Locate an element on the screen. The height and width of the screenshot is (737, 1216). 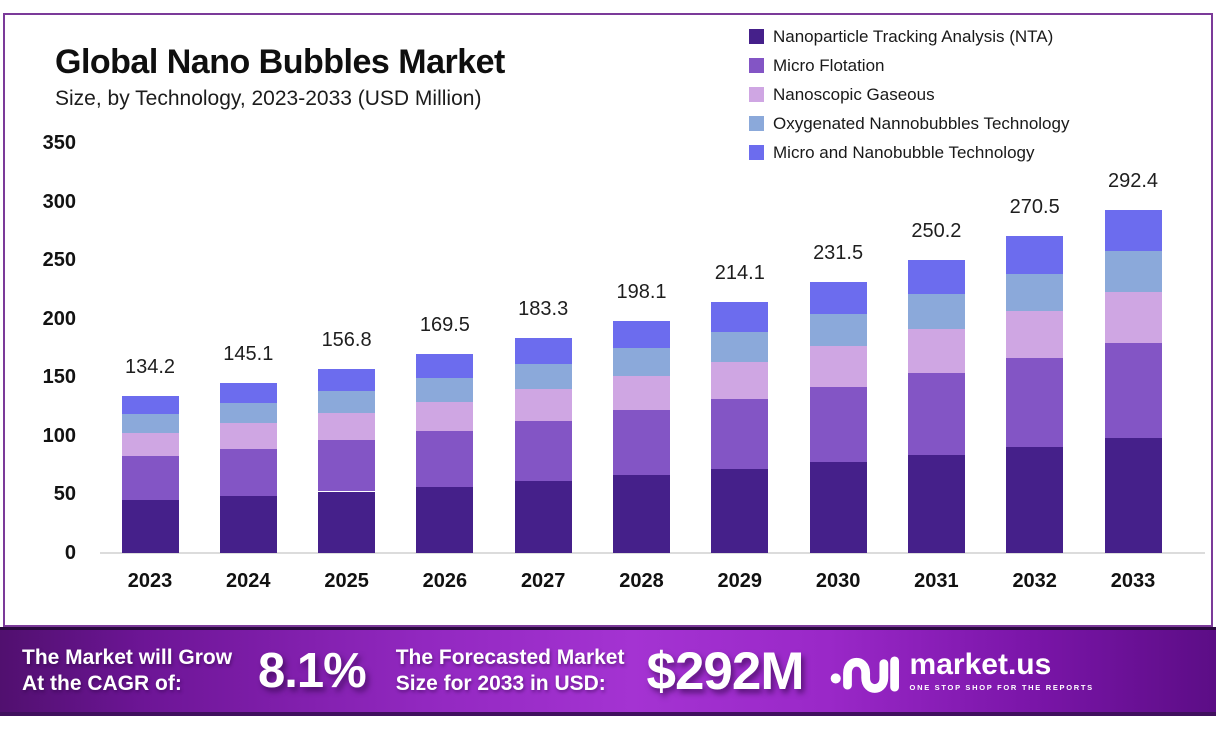
legend-item-1: Micro Flotation is located at coordinates (909, 65).